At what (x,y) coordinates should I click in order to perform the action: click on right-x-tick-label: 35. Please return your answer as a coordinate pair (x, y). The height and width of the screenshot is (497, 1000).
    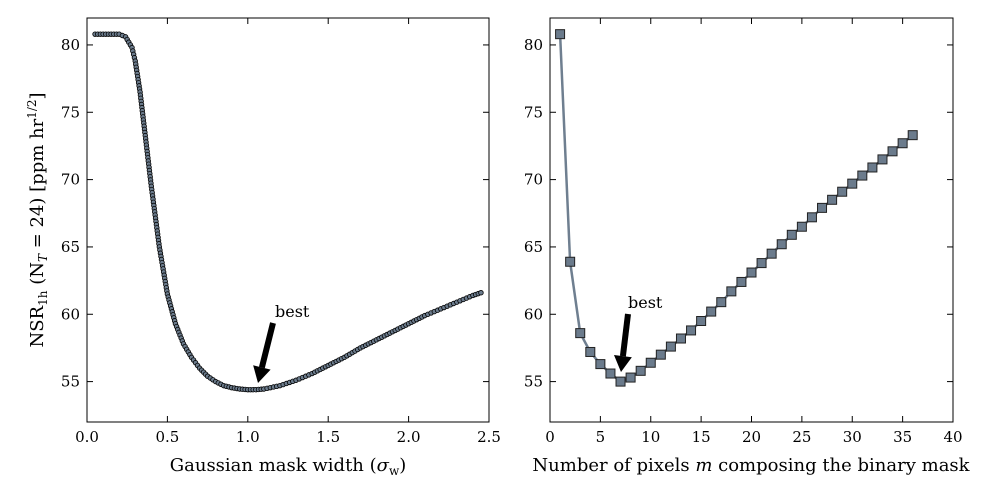
    Looking at the image, I should click on (902, 437).